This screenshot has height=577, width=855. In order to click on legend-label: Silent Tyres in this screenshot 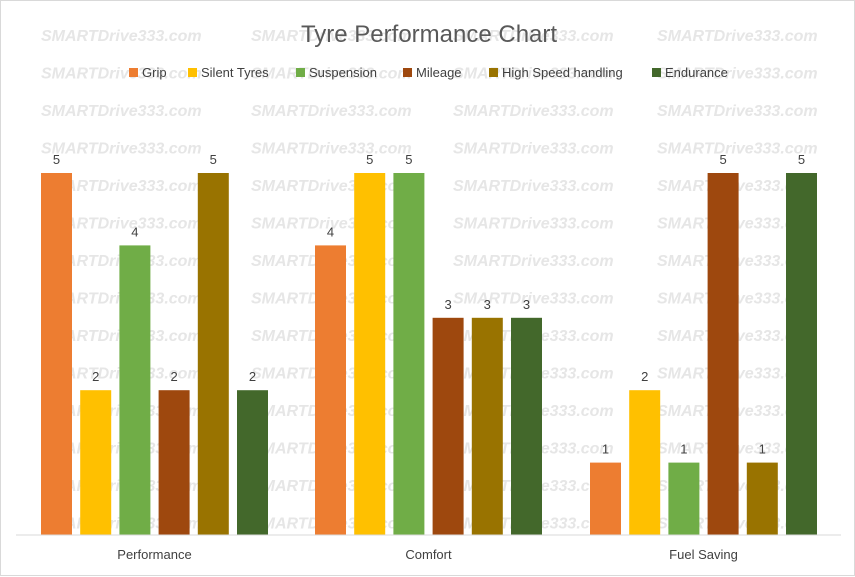, I will do `click(235, 72)`.